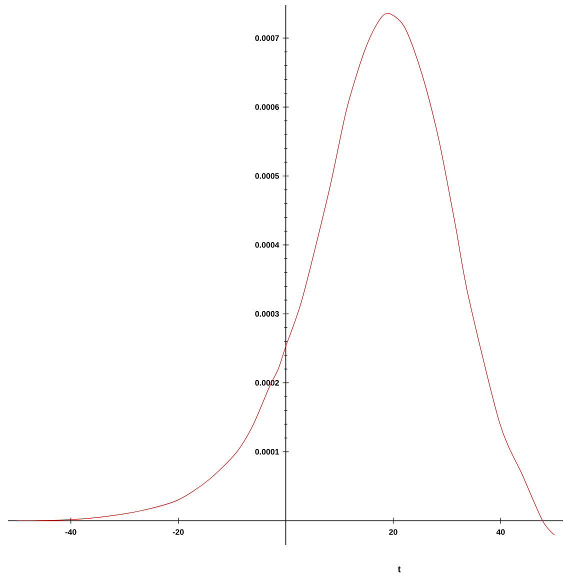 The width and height of the screenshot is (585, 585). Describe the element at coordinates (399, 569) in the screenshot. I see `x-axis-title: t` at that location.